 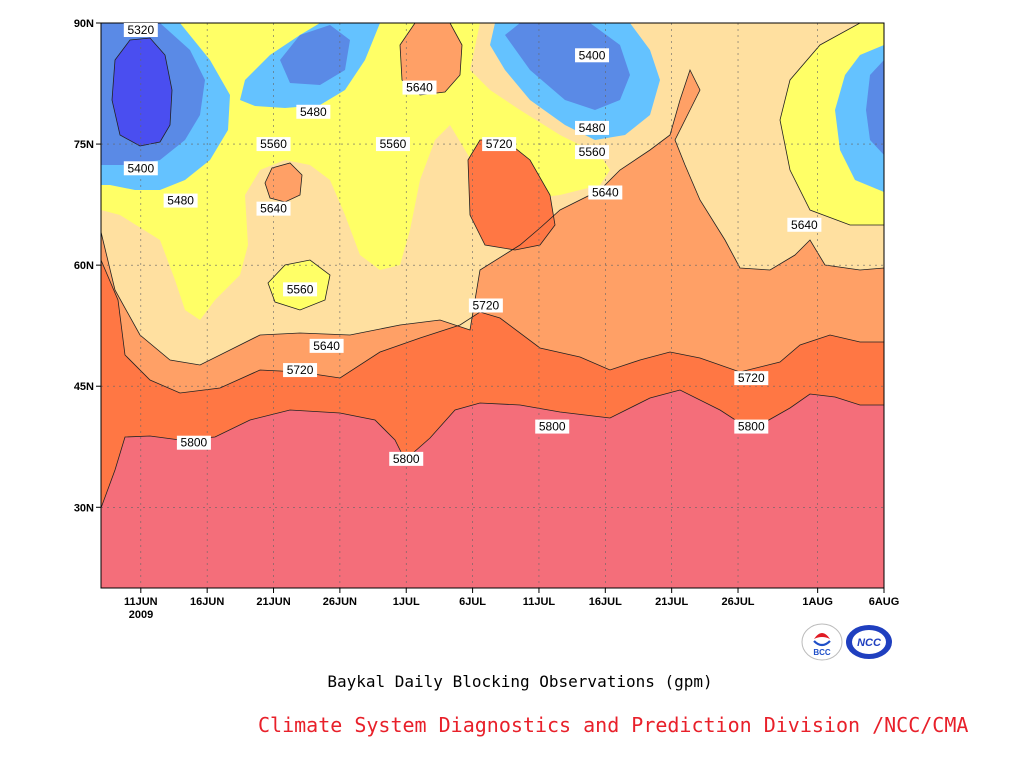 I want to click on fill-5640-island-a, so click(x=283, y=182).